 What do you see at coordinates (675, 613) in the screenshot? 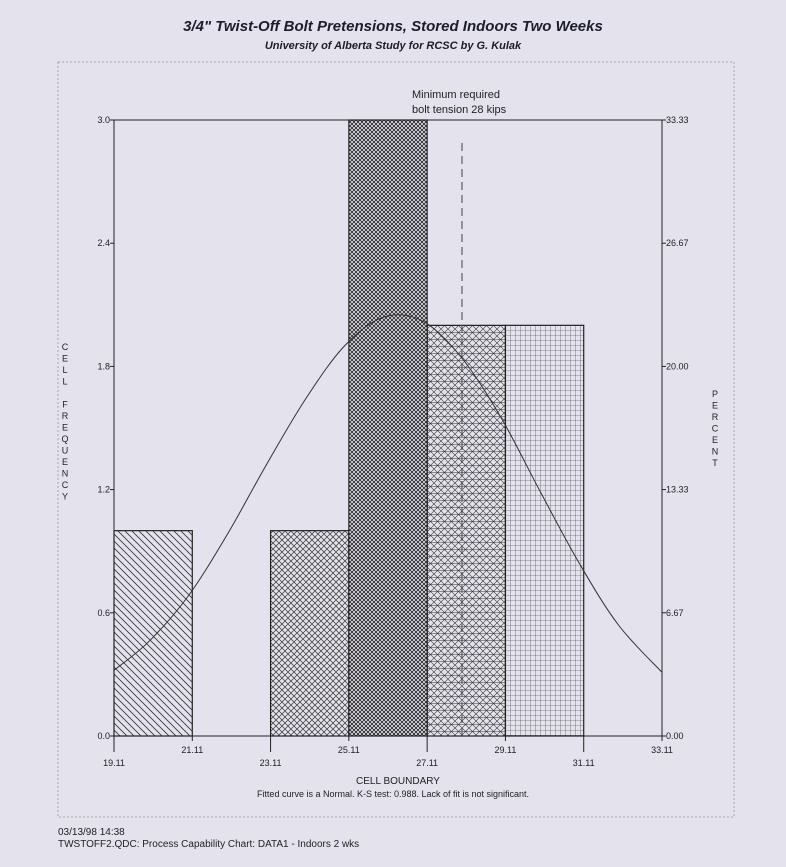
I see `y2-tick-label: 6.67` at bounding box center [675, 613].